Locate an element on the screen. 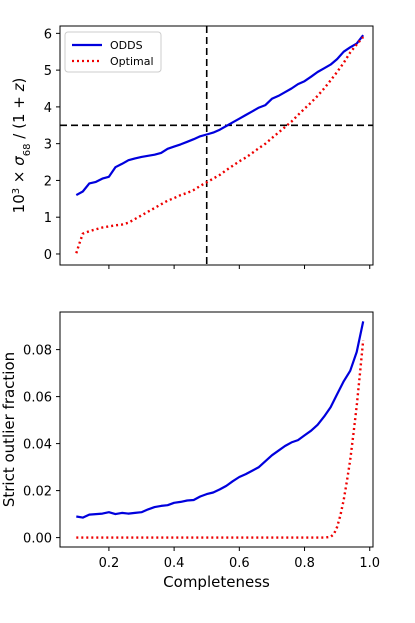 The height and width of the screenshot is (623, 415). y-axis-label-part: σ is located at coordinates (19, 161).